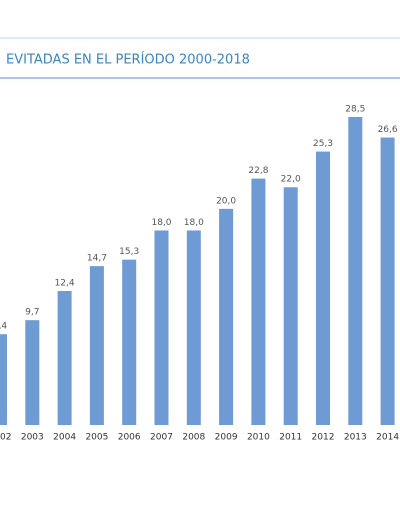 The image size is (400, 516). Describe the element at coordinates (355, 110) in the screenshot. I see `value-label: 28,5` at that location.